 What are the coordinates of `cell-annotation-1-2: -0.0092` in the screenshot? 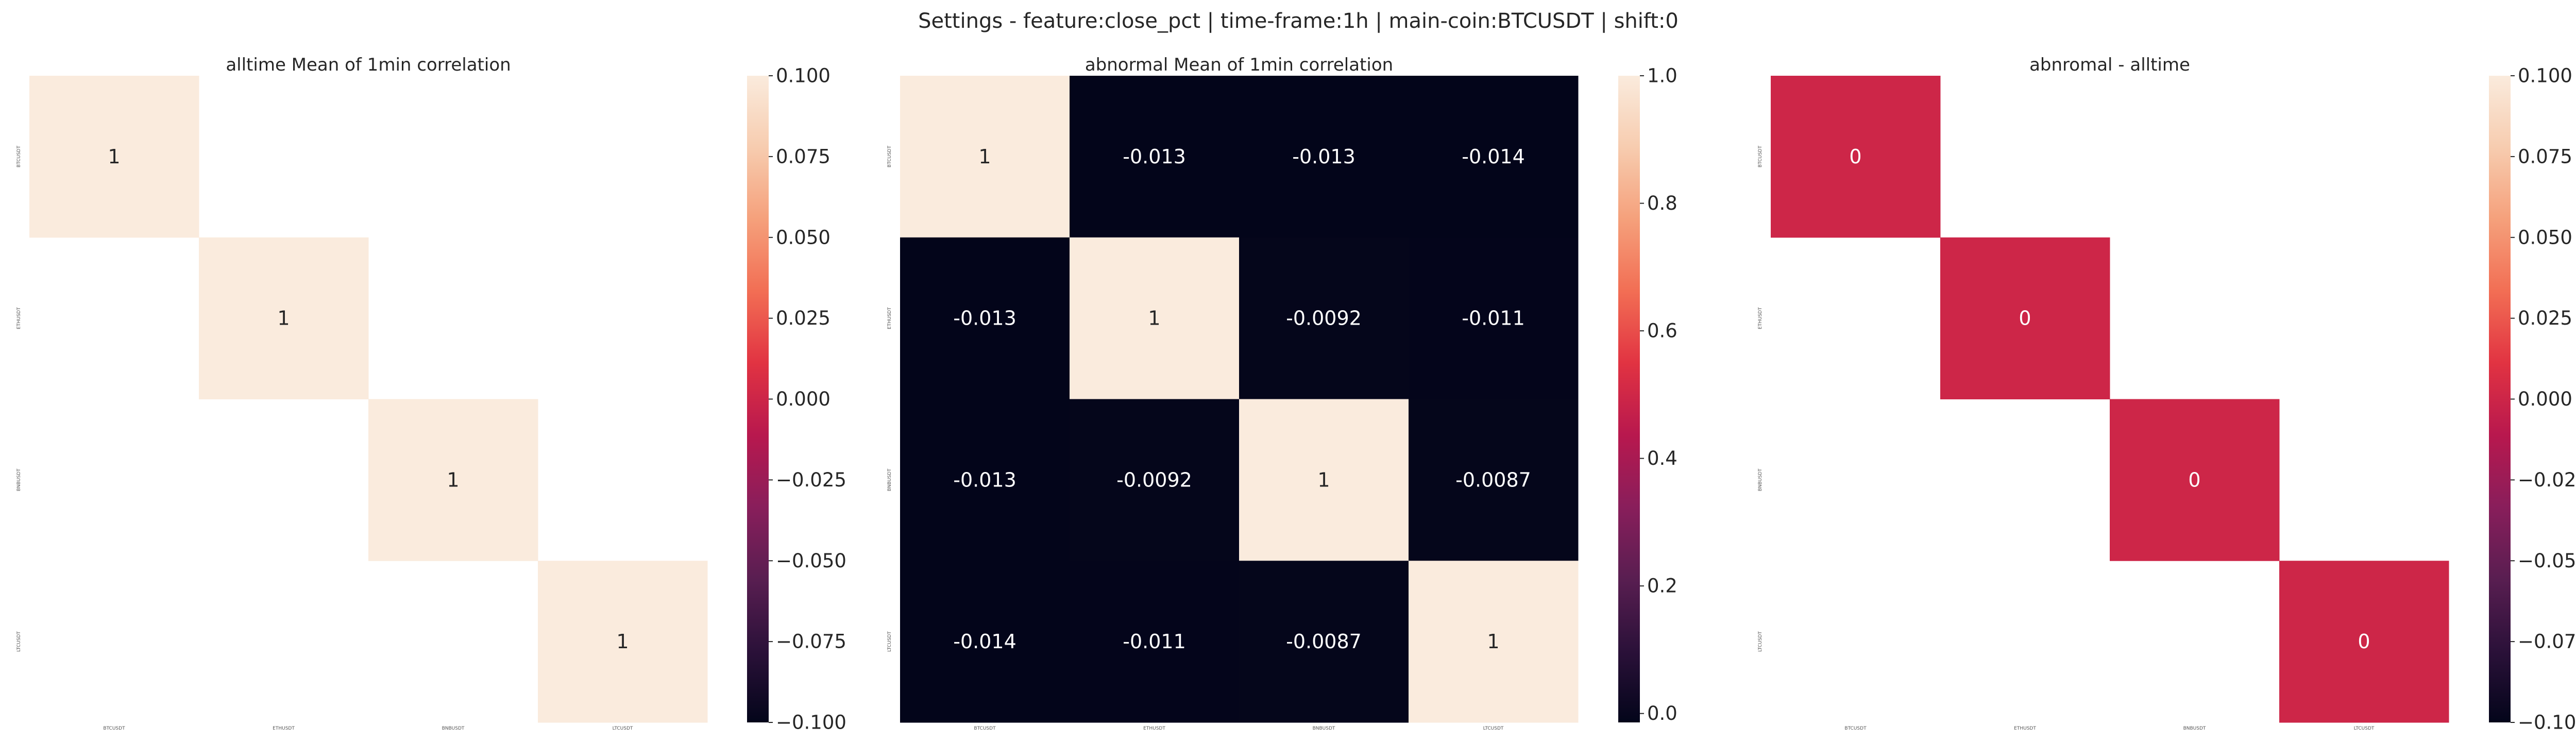 It's located at (1324, 318).